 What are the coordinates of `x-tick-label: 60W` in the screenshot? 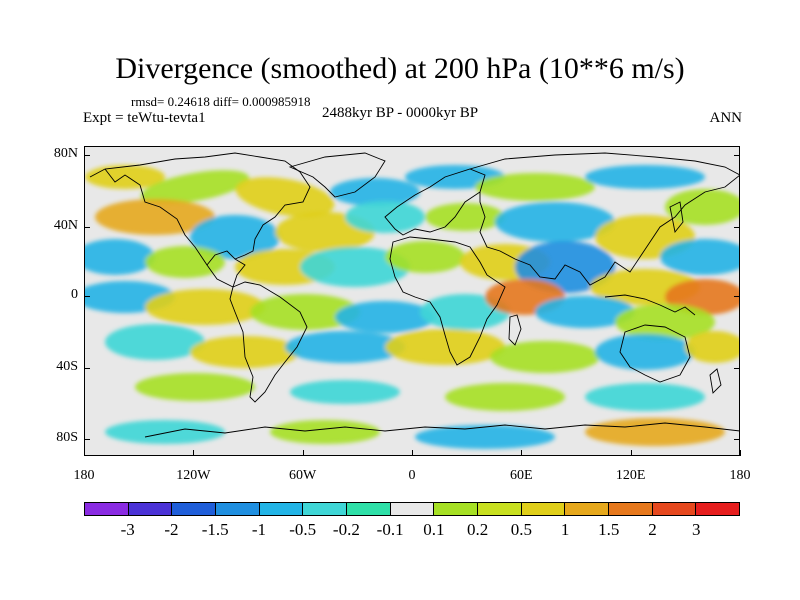 It's located at (303, 475).